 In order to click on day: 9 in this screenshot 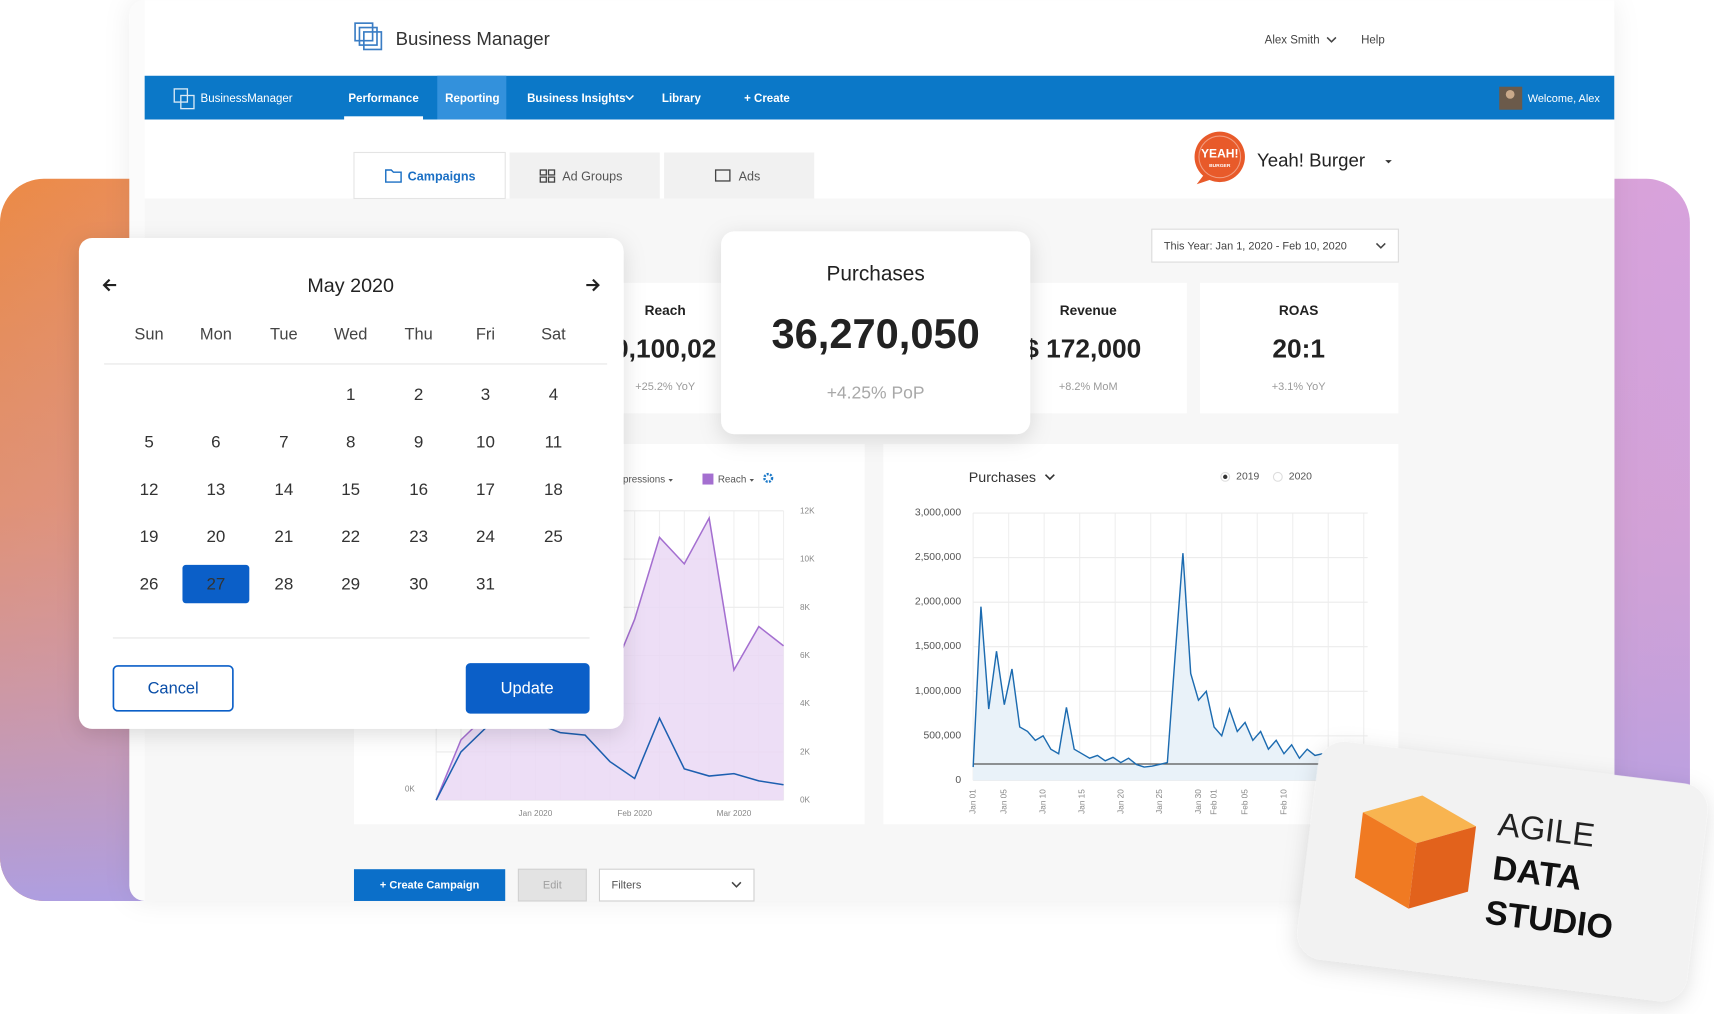, I will do `click(418, 442)`.